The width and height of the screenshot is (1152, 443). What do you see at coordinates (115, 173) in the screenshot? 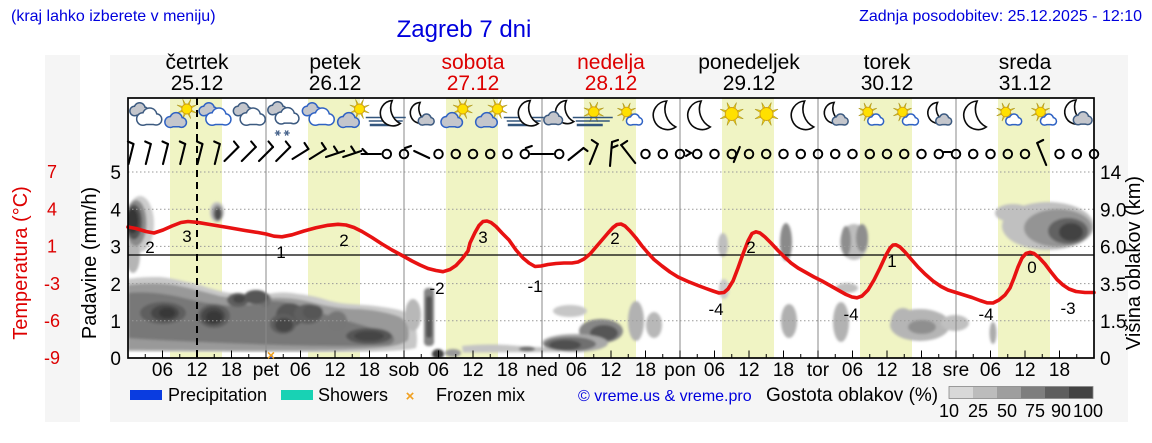
I see `svg-text: 5` at bounding box center [115, 173].